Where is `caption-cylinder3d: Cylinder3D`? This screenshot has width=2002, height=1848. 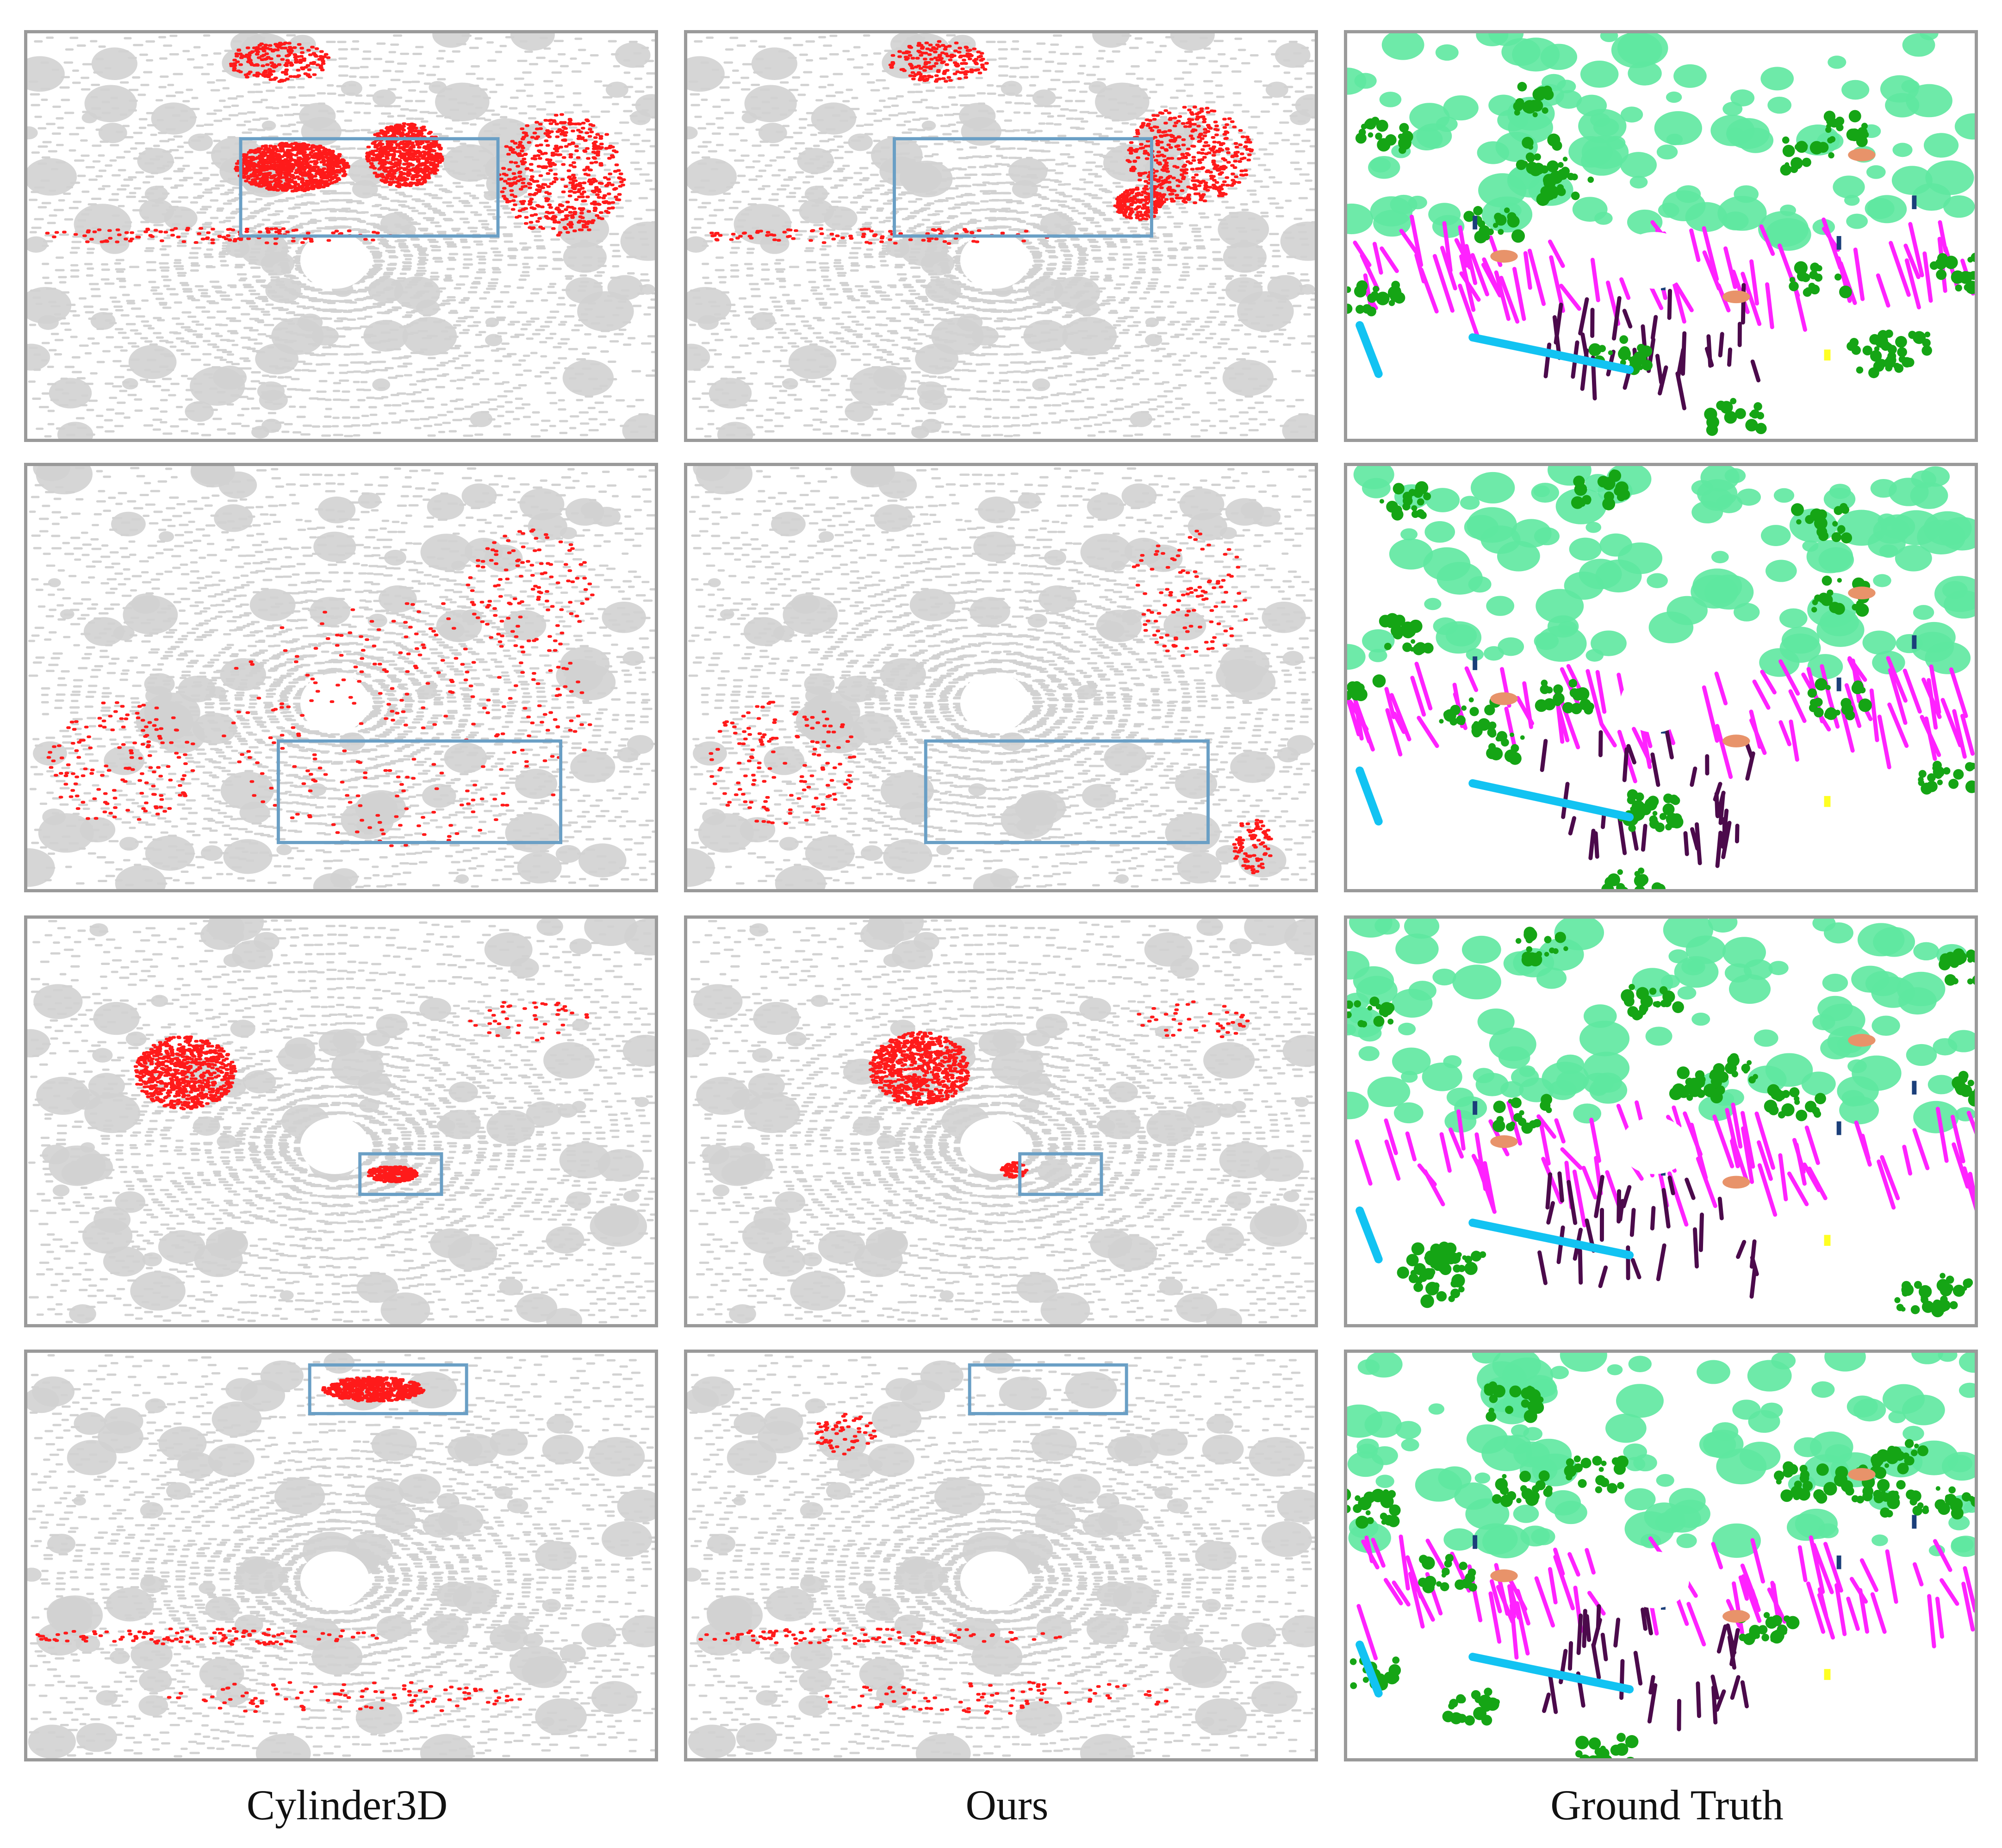
caption-cylinder3d: Cylinder3D is located at coordinates (347, 1805).